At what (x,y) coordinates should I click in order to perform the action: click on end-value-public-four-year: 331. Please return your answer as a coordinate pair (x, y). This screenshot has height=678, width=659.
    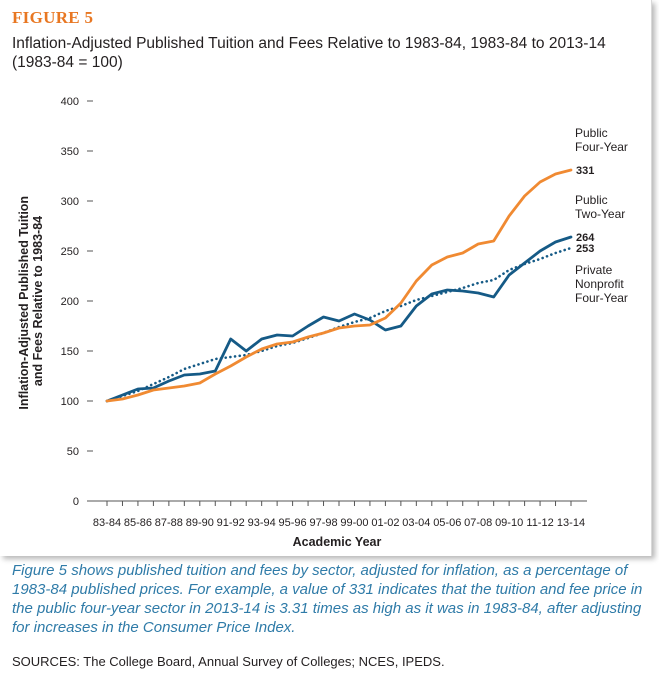
    Looking at the image, I should click on (585, 171).